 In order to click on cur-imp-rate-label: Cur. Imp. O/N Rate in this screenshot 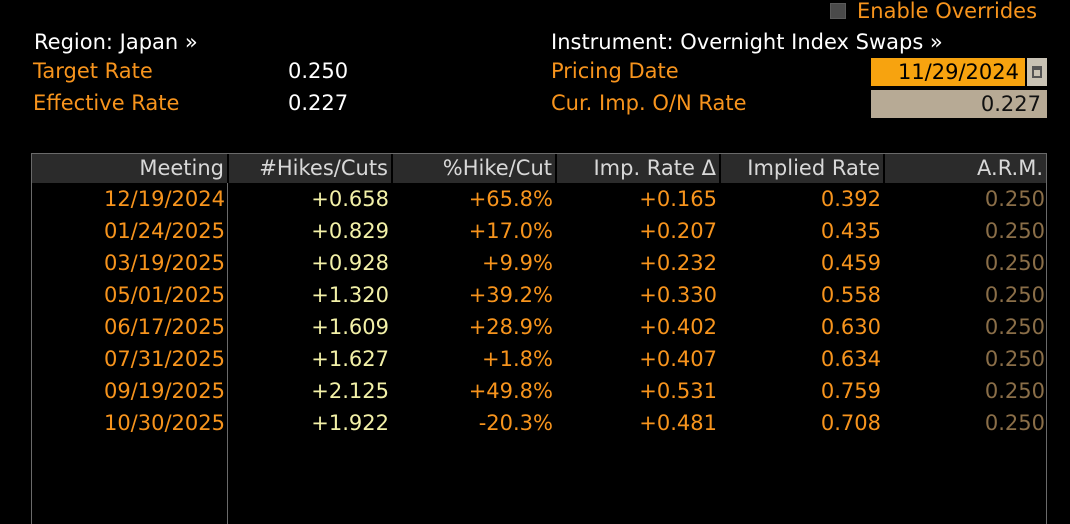, I will do `click(649, 103)`.